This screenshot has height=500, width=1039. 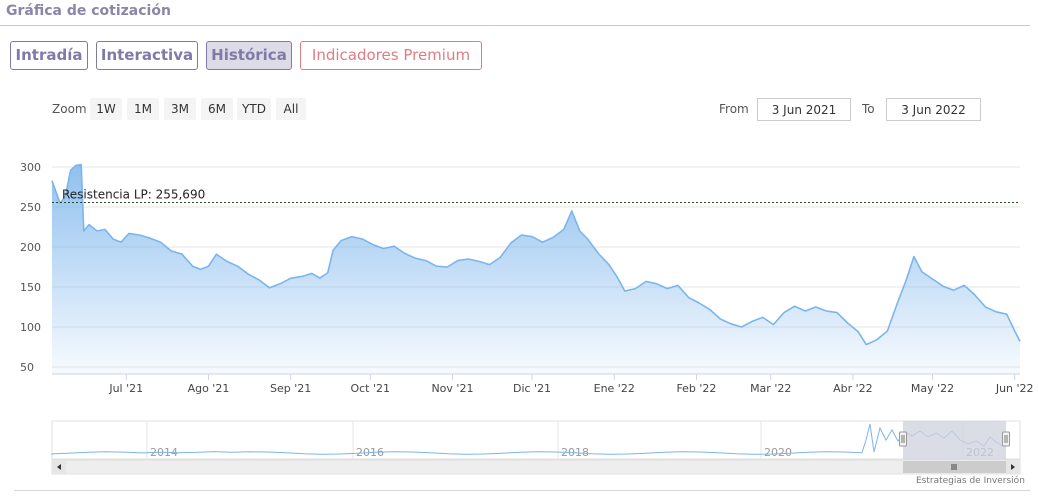 I want to click on chart-credit: Estrategias de Inversión, so click(x=970, y=481).